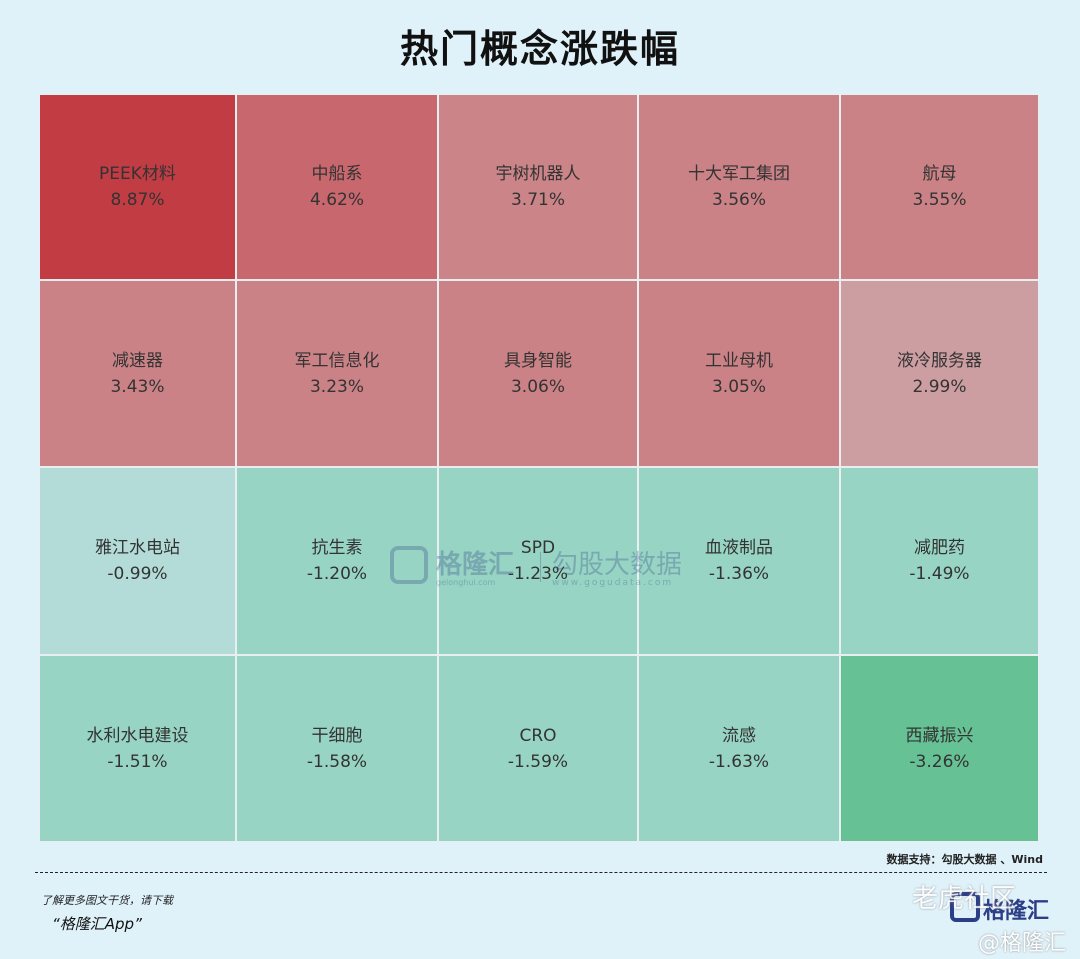 Image resolution: width=1080 pixels, height=959 pixels. I want to click on cell-concept-name: 中船系, so click(337, 174).